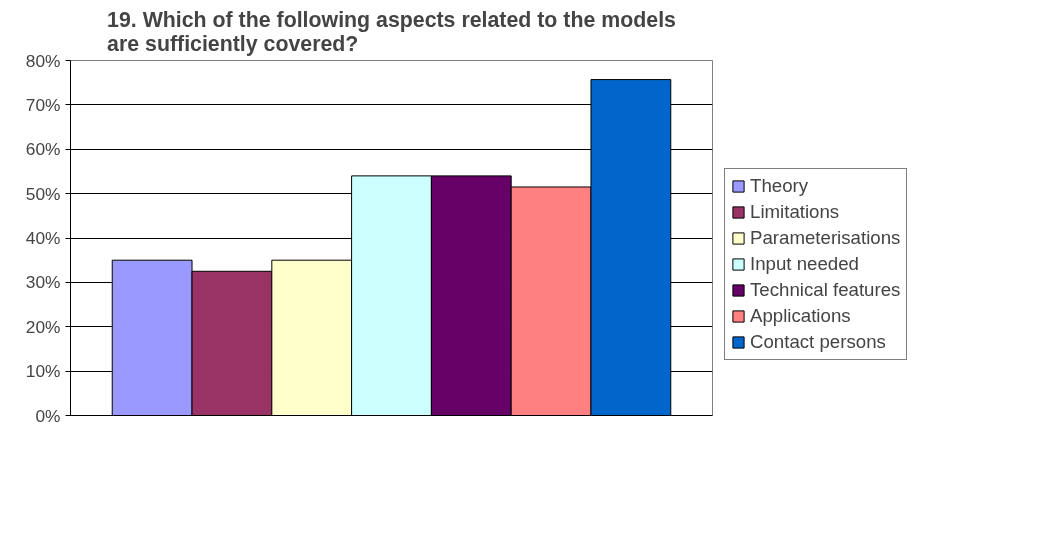 This screenshot has height=542, width=1052. I want to click on y-tick-label: 30%, so click(43, 282).